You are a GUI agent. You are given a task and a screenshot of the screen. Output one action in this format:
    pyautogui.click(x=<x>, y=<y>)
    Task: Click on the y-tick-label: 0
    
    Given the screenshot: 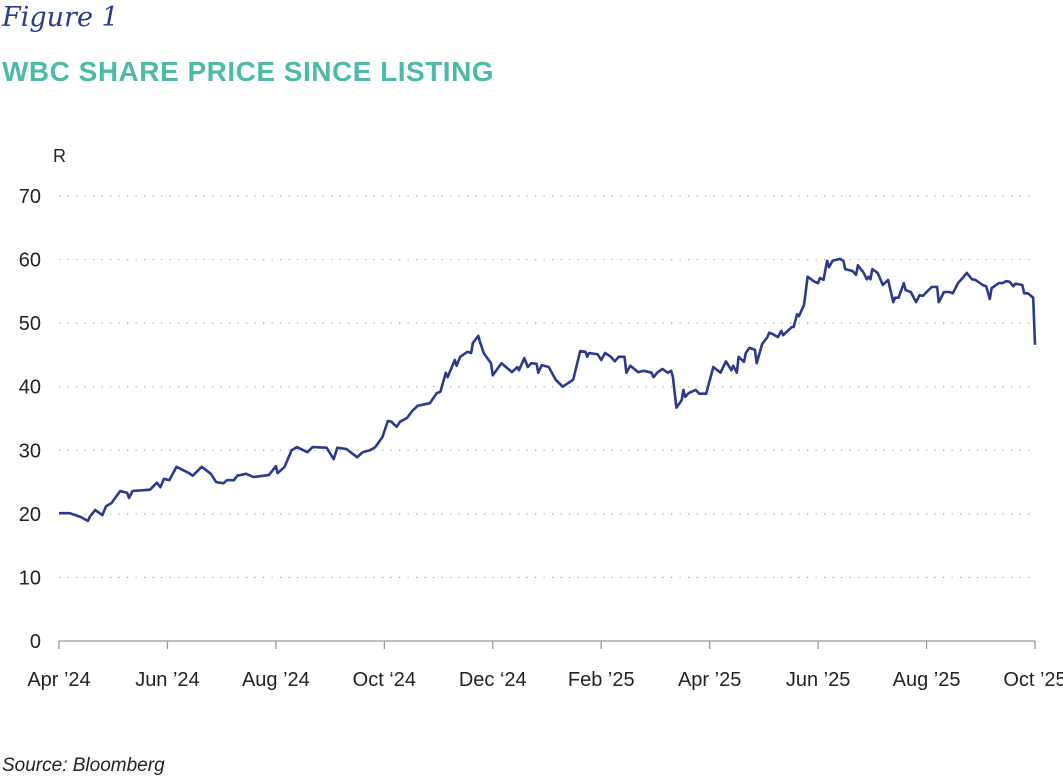 What is the action you would take?
    pyautogui.click(x=35, y=642)
    